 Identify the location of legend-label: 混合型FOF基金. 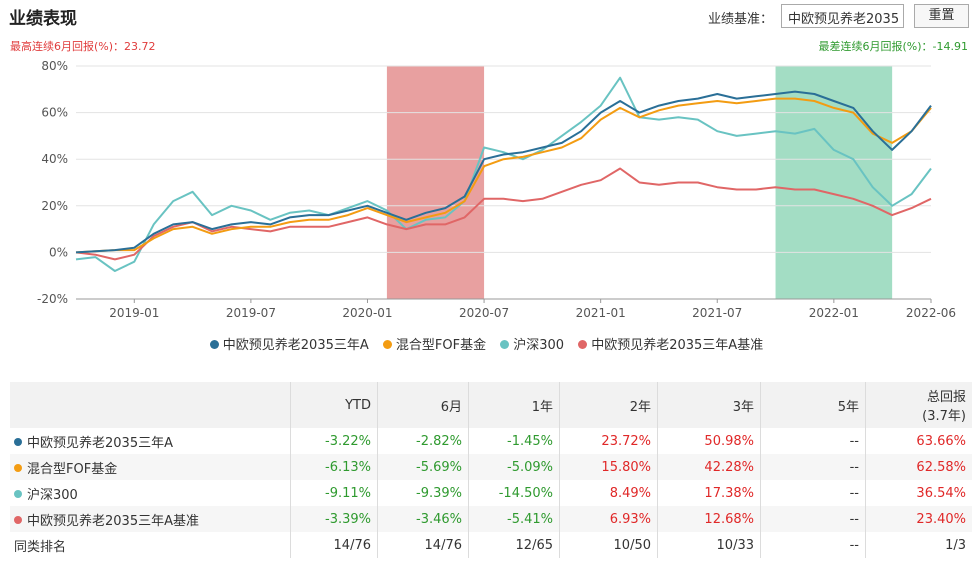
(441, 345).